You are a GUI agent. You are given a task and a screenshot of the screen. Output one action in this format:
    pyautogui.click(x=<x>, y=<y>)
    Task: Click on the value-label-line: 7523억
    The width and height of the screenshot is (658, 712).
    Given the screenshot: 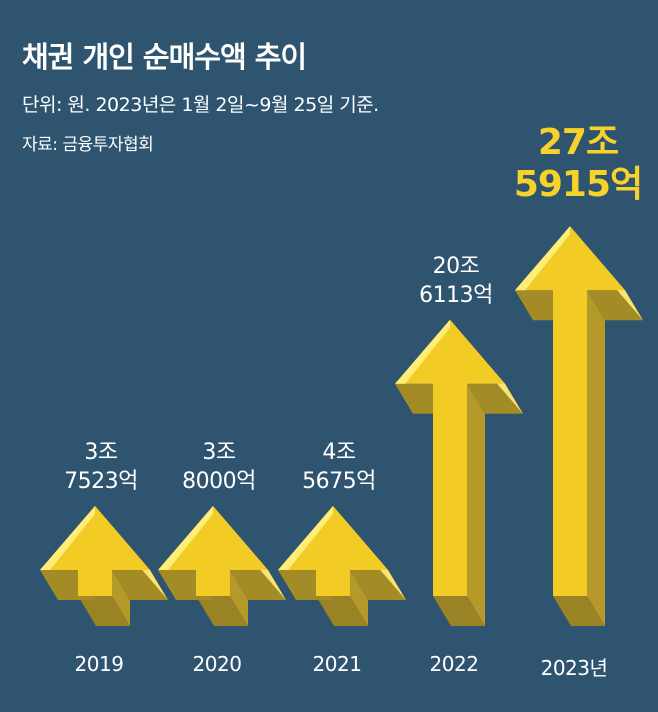 What is the action you would take?
    pyautogui.click(x=101, y=481)
    